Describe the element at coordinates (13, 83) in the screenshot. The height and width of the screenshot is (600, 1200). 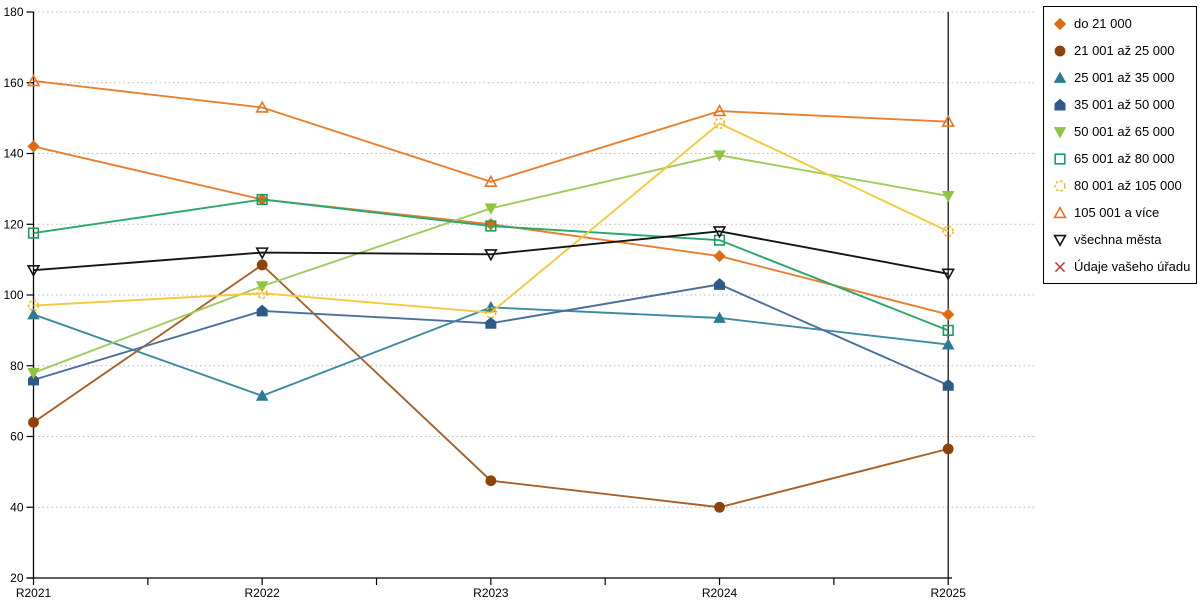
I see `y-axis-tick-label: 160` at that location.